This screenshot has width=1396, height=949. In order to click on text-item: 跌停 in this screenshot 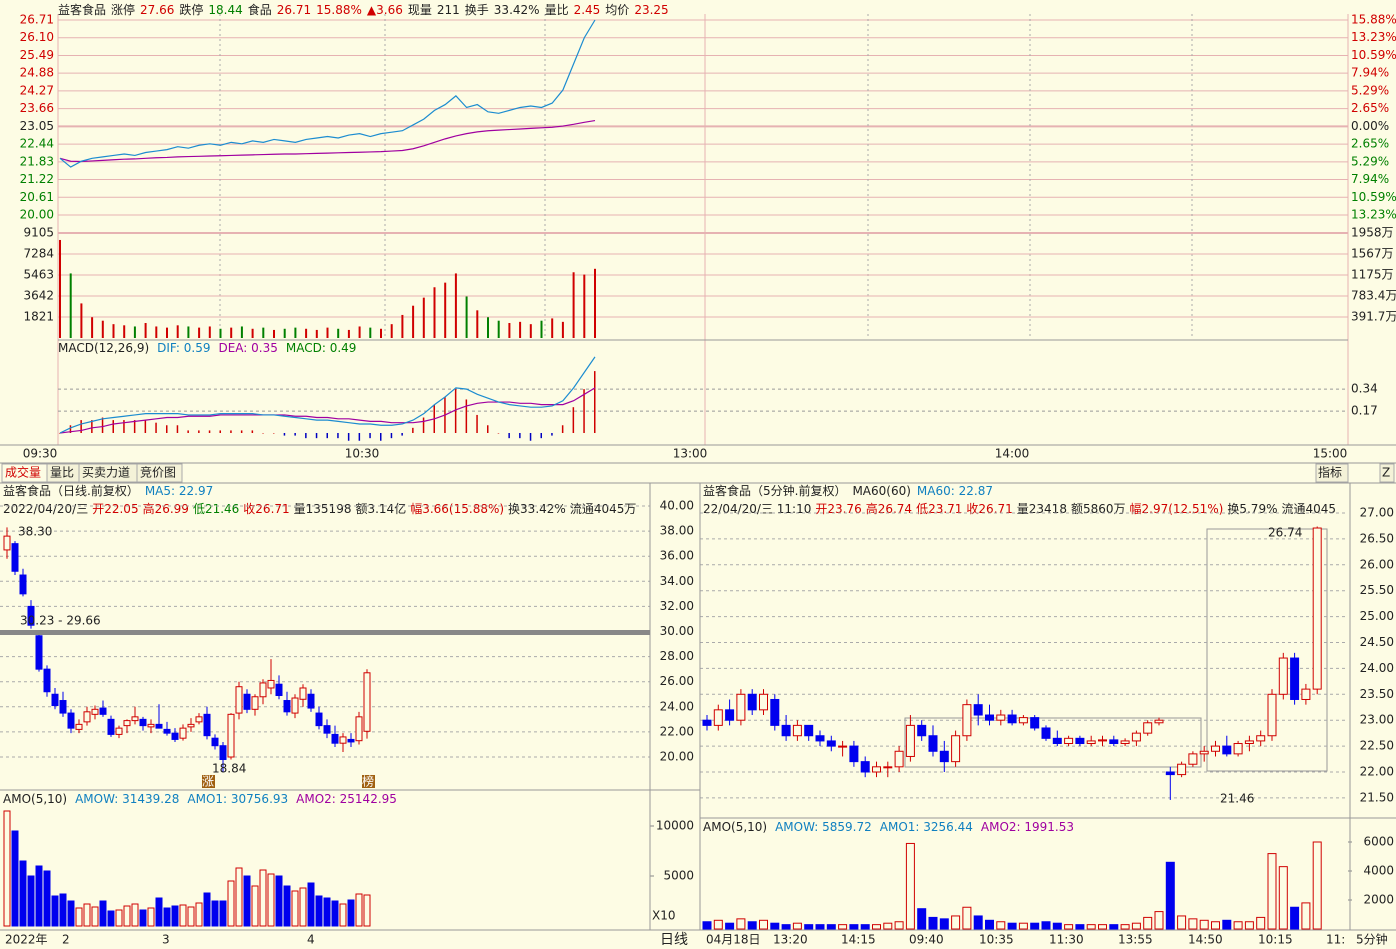, I will do `click(191, 9)`.